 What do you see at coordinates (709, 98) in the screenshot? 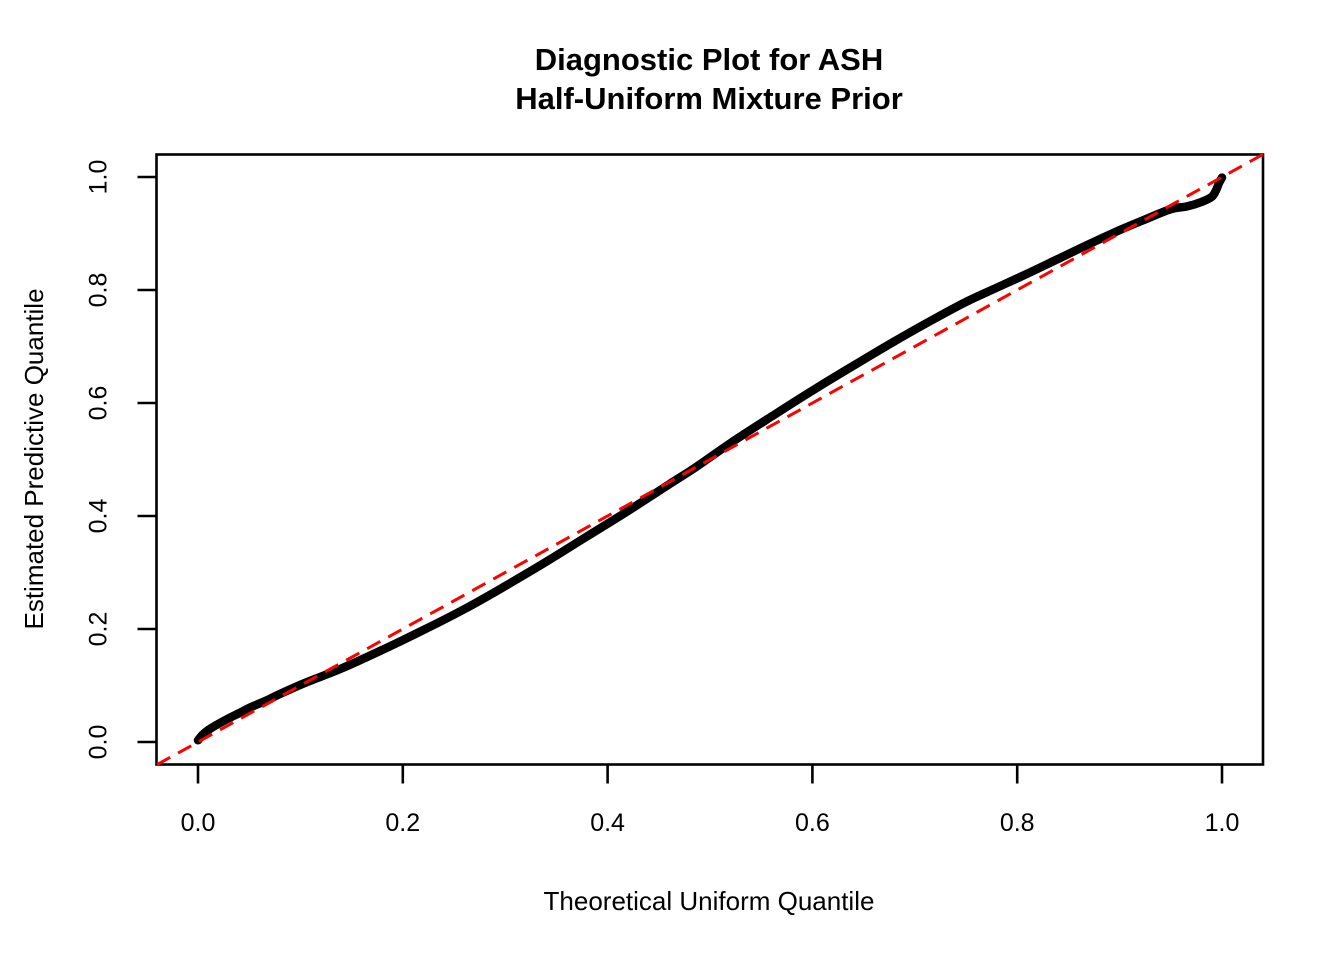
I see `plot-title-line2: Half-Uniform Mixture Prior` at bounding box center [709, 98].